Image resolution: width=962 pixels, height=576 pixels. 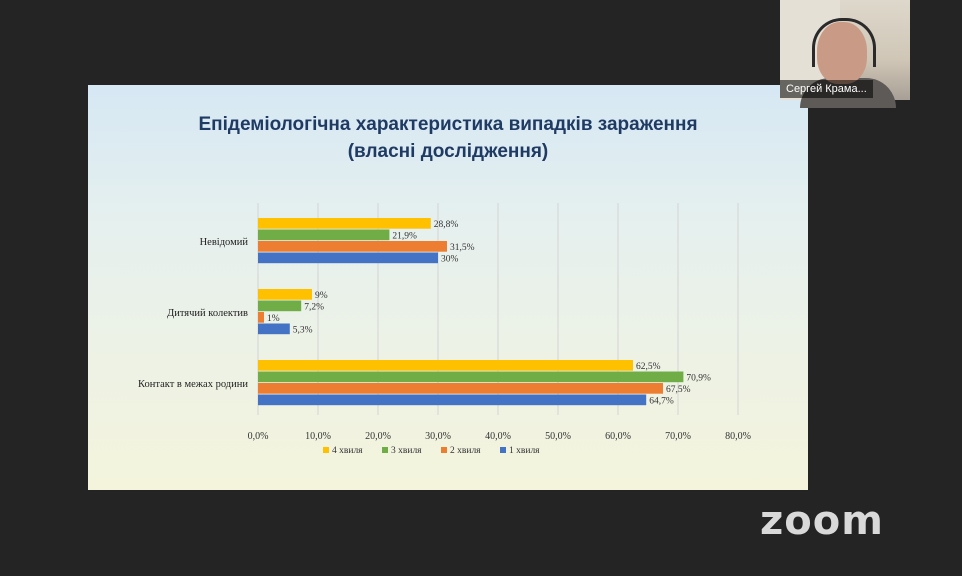 What do you see at coordinates (648, 367) in the screenshot?
I see `data-label: 62,5%` at bounding box center [648, 367].